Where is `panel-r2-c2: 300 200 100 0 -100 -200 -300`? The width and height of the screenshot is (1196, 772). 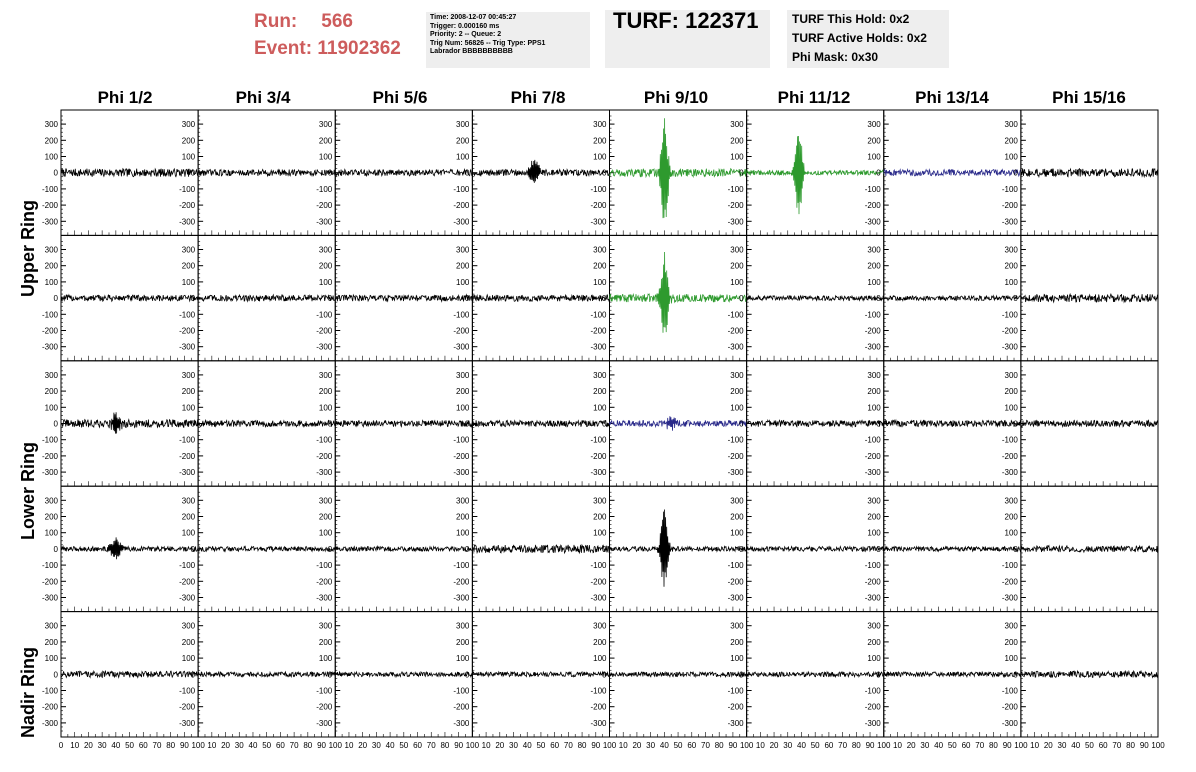
panel-r2-c2: 300 200 100 0 -100 -200 -300 is located at coordinates (394, 423).